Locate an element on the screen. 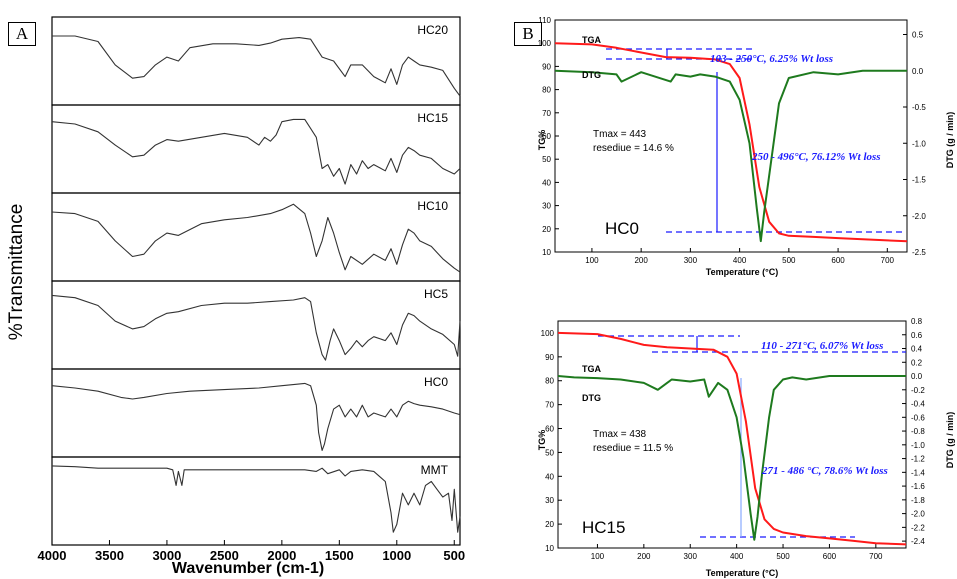  tga-bot-xtick-label-100: 100 is located at coordinates (598, 556).